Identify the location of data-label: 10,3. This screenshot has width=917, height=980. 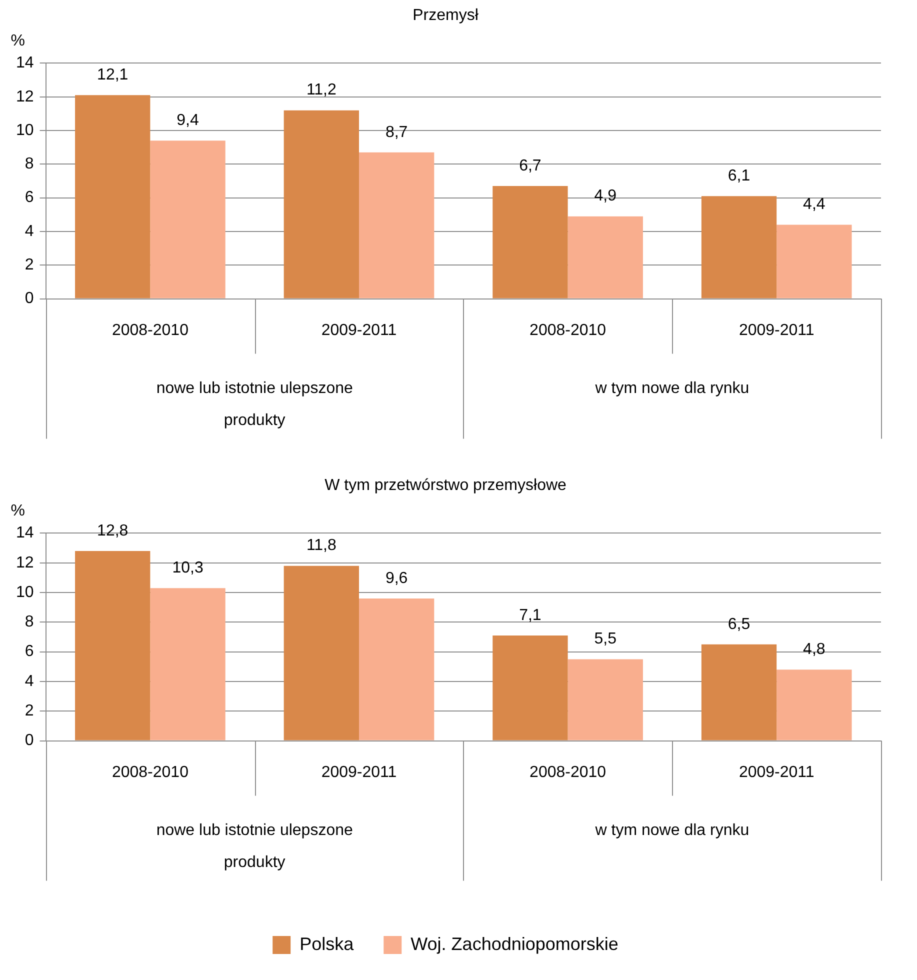
(188, 567).